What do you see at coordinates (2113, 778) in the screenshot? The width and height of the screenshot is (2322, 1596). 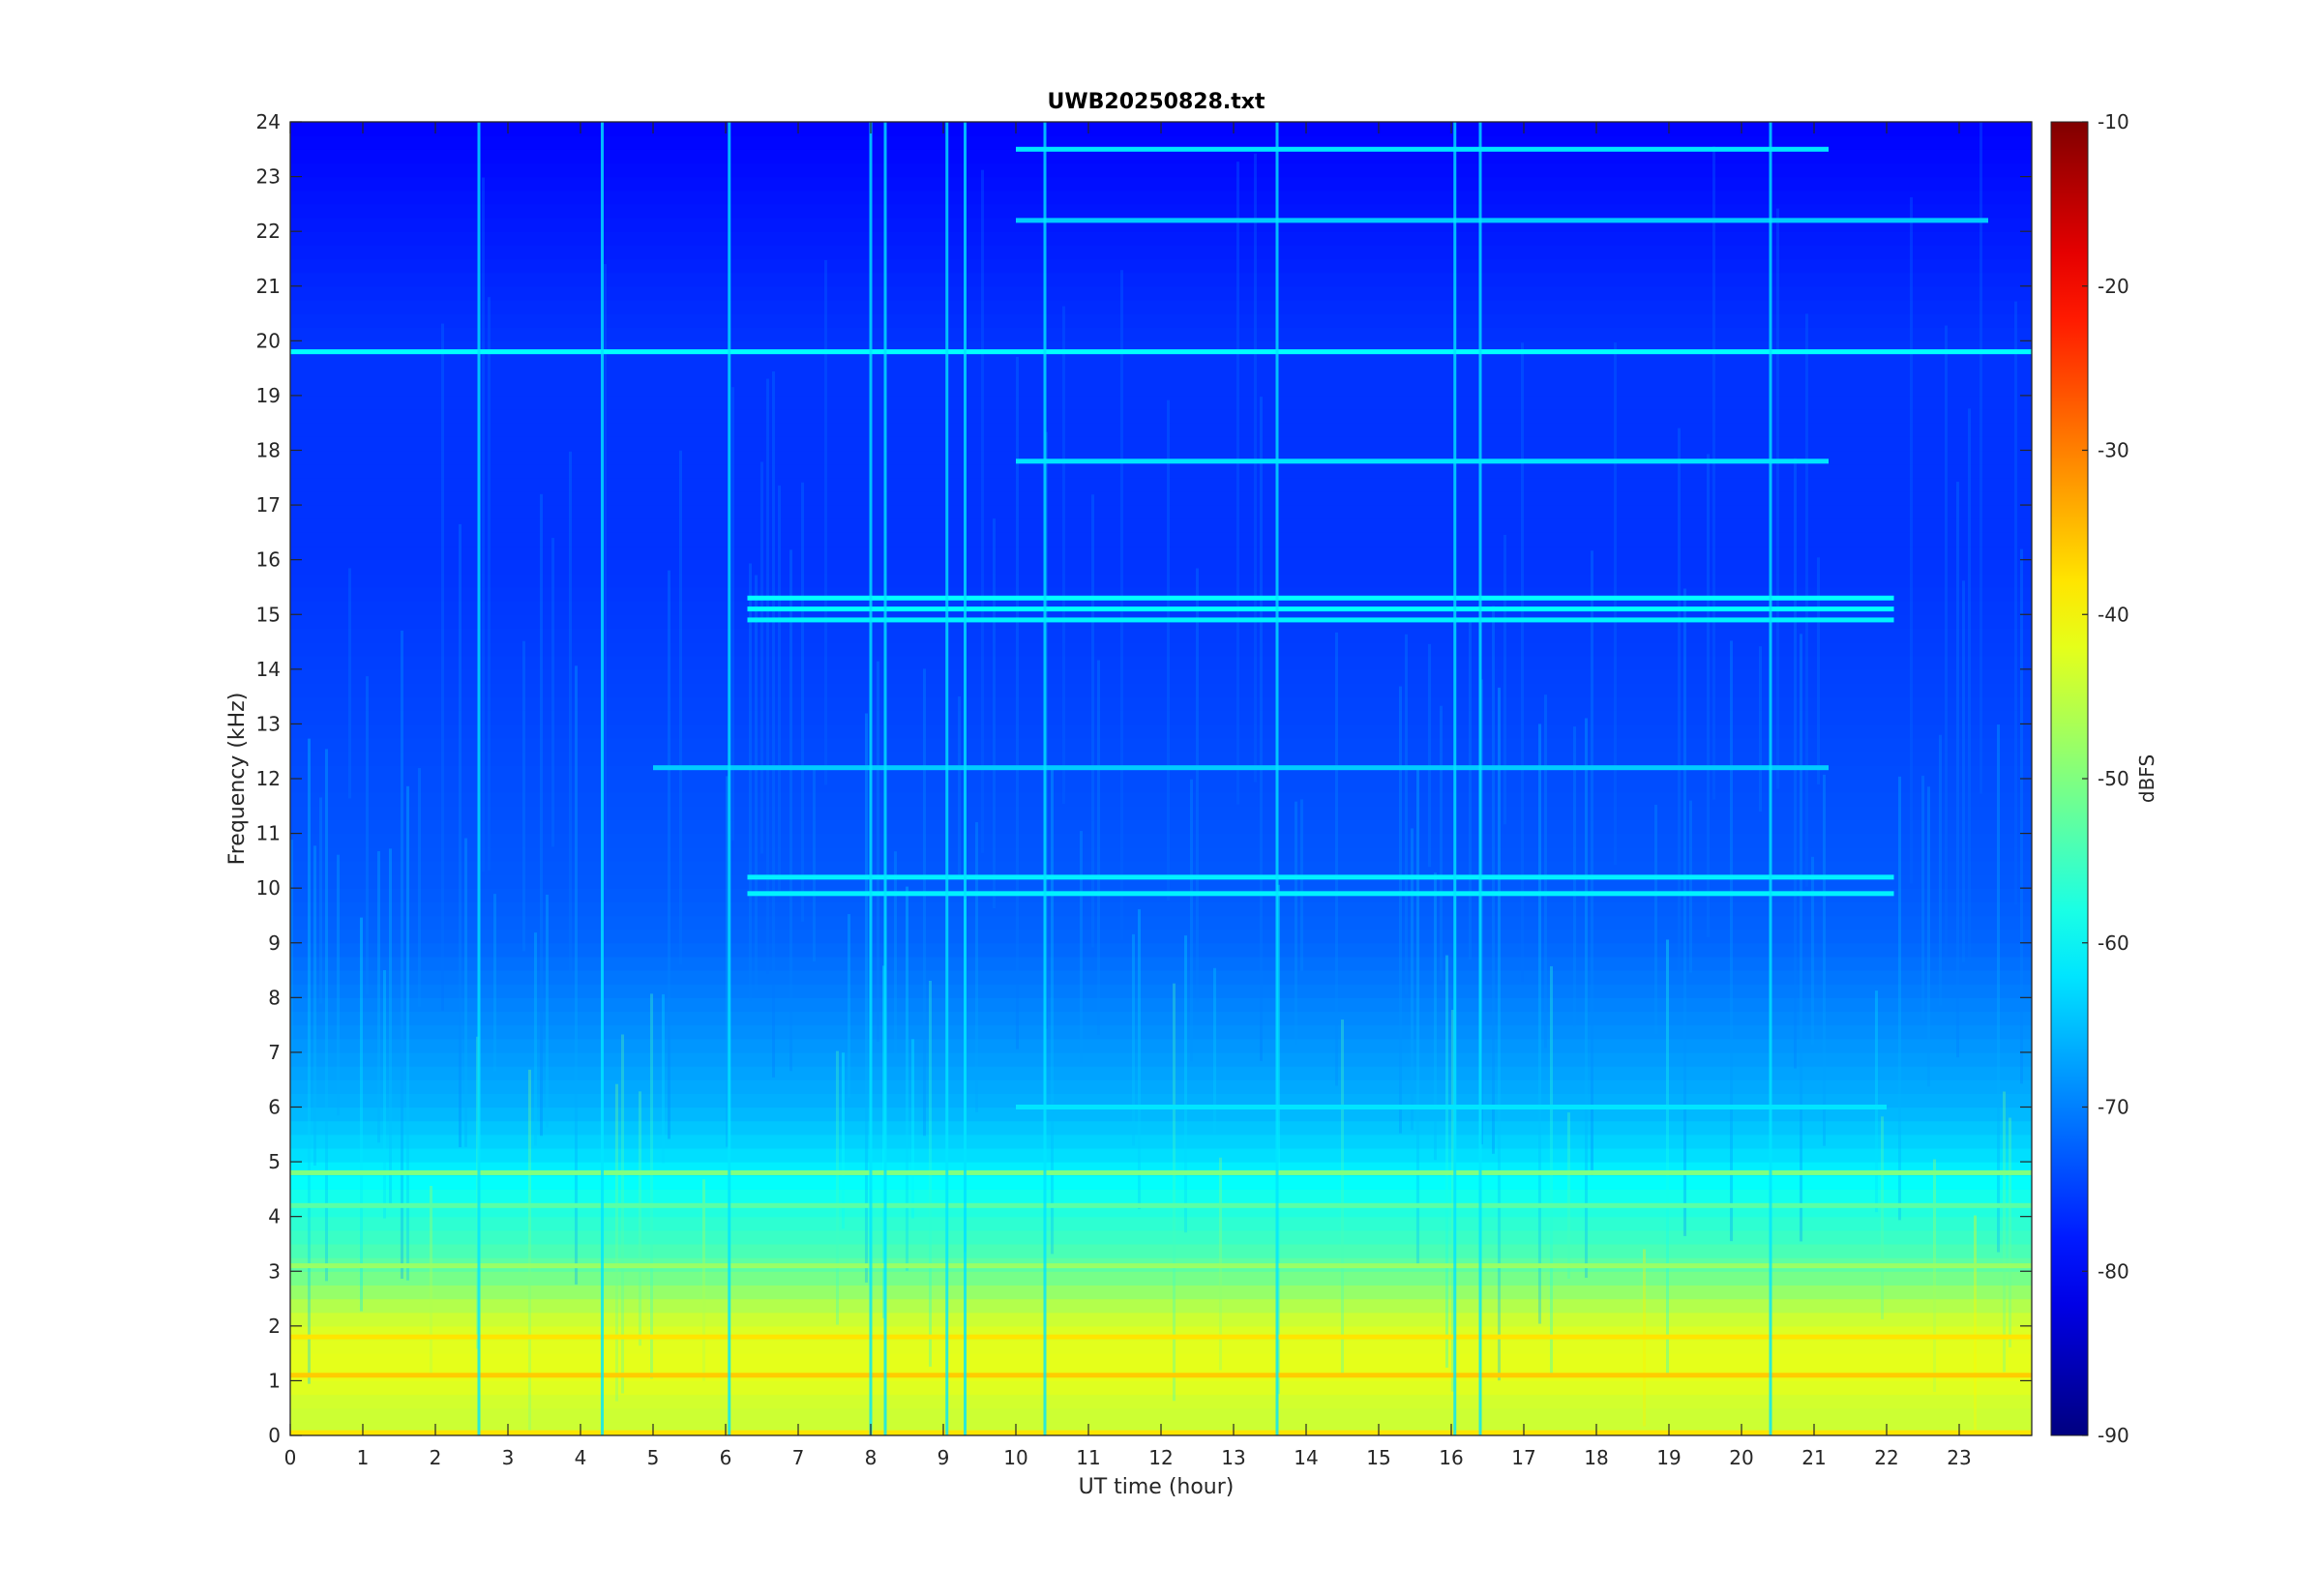 I see `colorbar-tick-label: -50` at bounding box center [2113, 778].